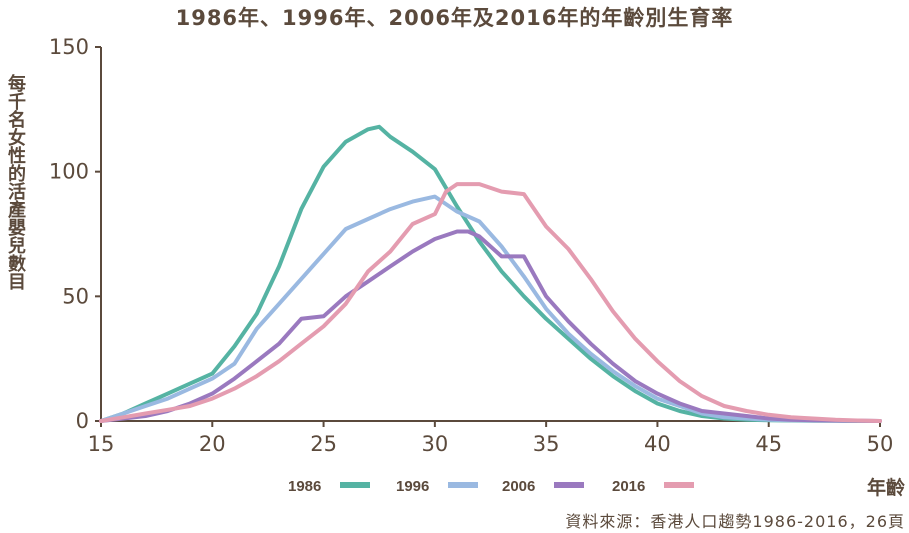 The height and width of the screenshot is (533, 909). What do you see at coordinates (880, 444) in the screenshot?
I see `x-tick-label: 50` at bounding box center [880, 444].